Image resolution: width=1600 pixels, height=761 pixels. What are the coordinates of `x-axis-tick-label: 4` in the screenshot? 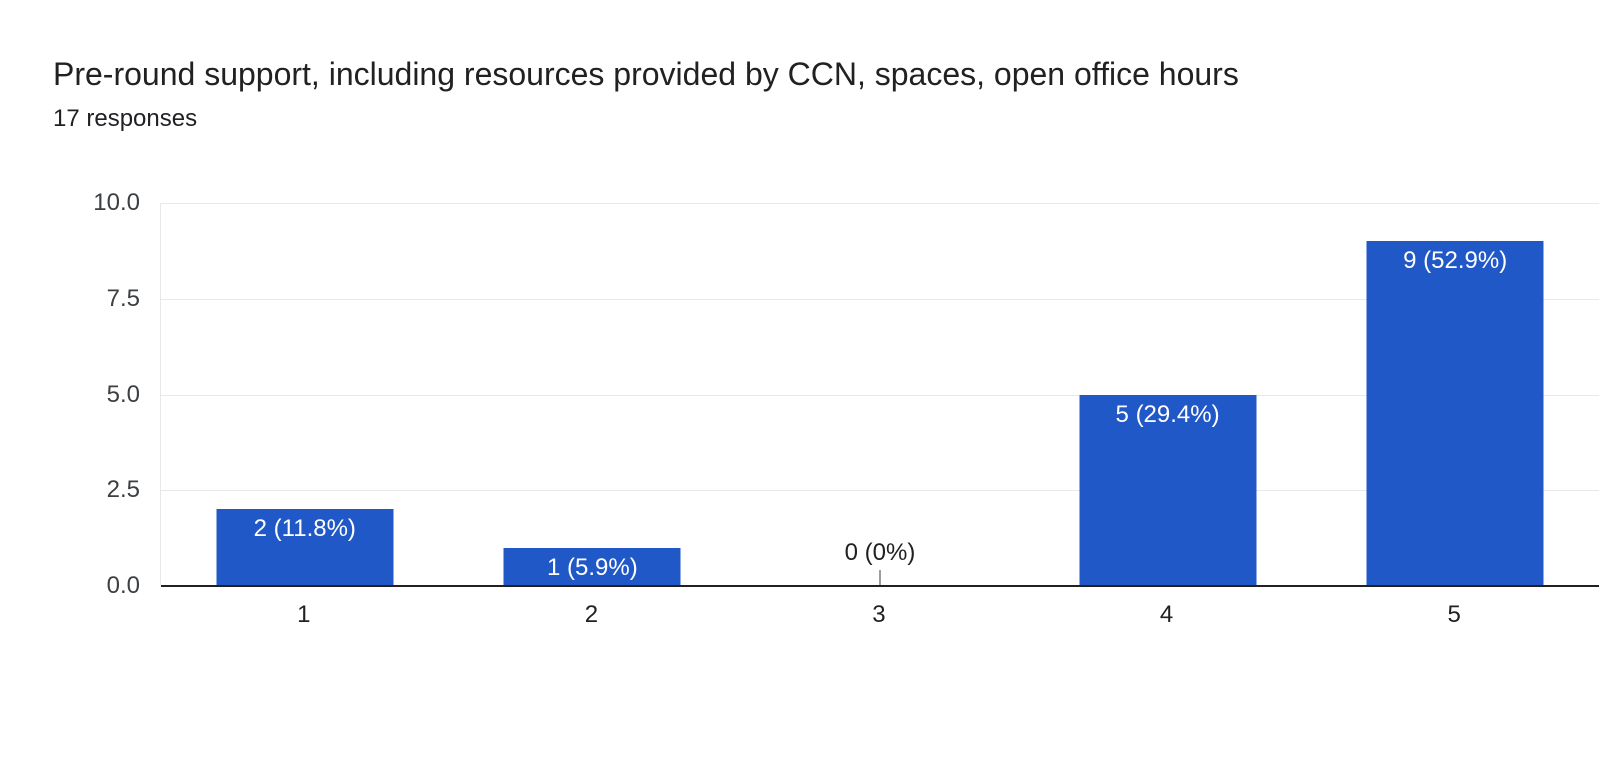 It's located at (1166, 614).